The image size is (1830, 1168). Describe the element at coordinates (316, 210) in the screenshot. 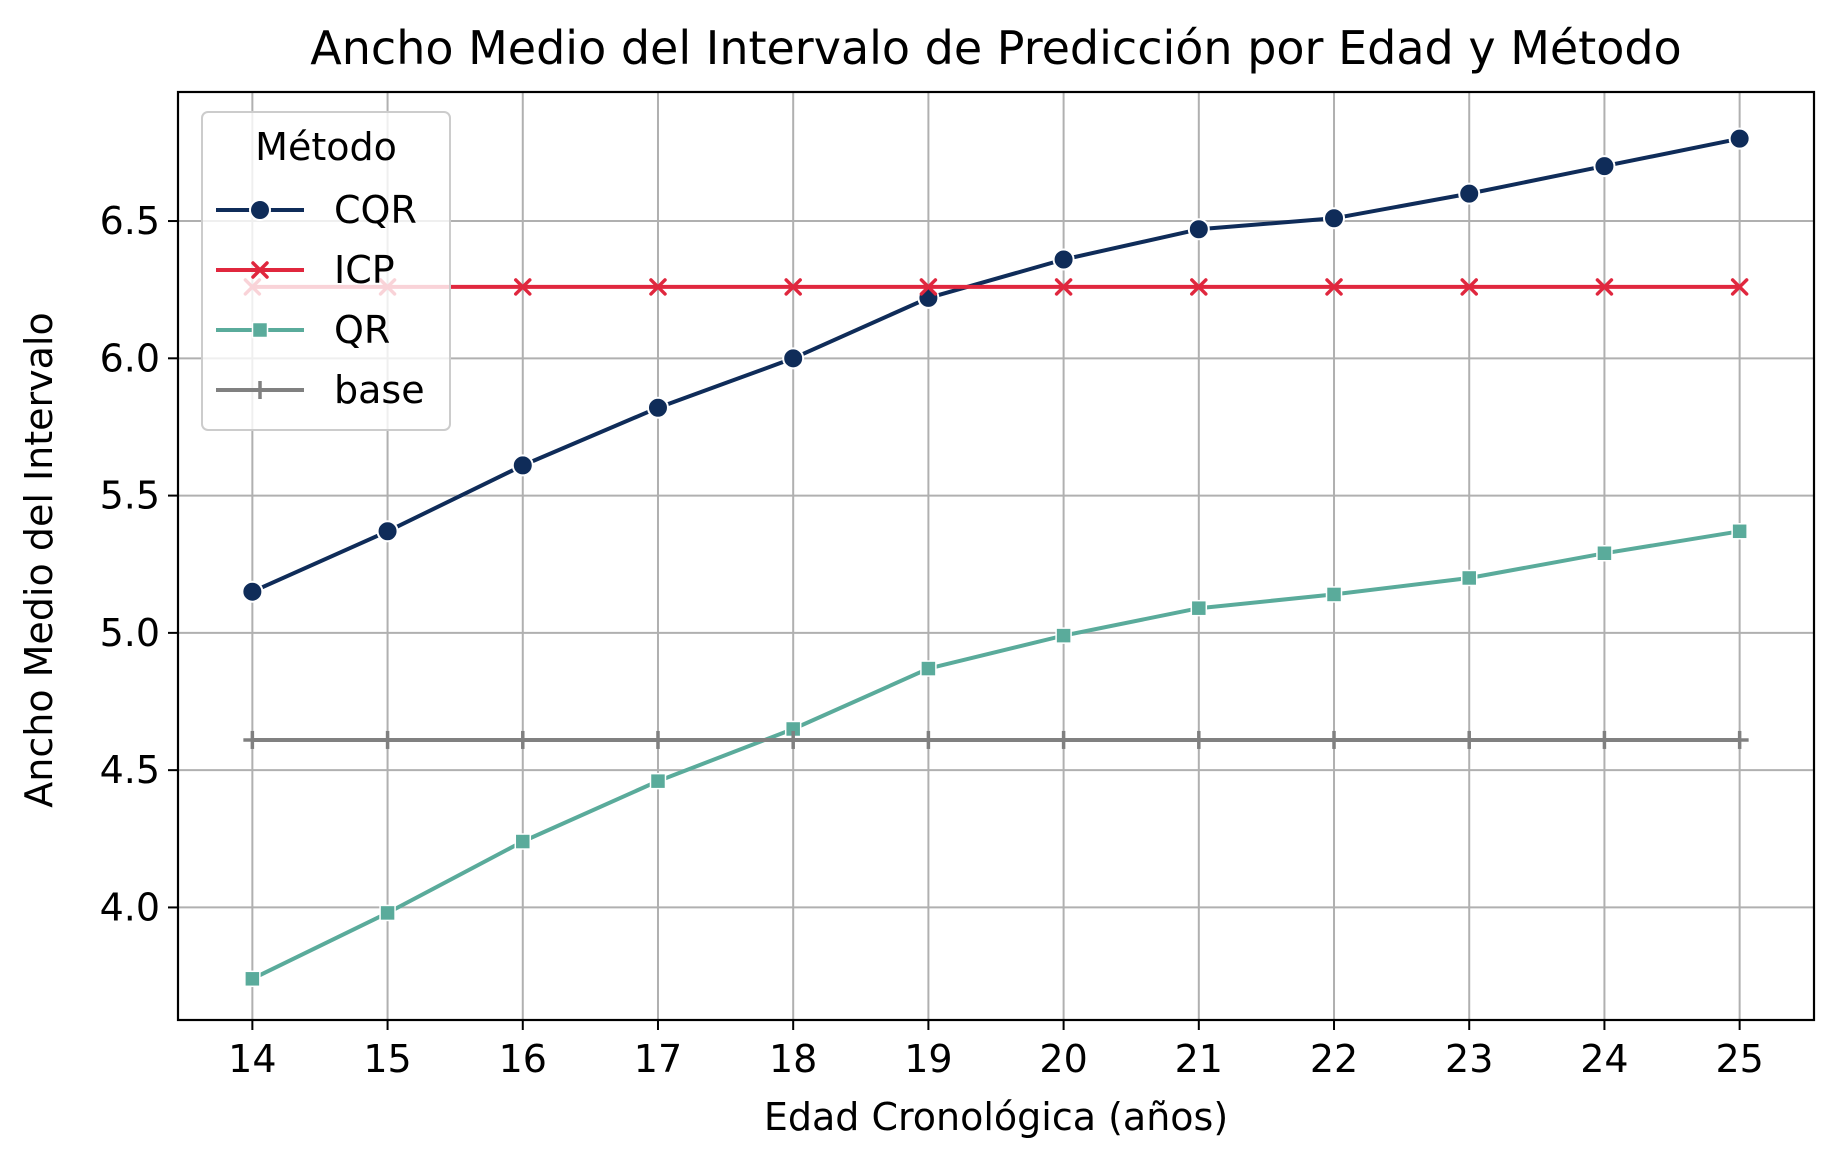

I see `legend-entry-cqr: CQR` at that location.